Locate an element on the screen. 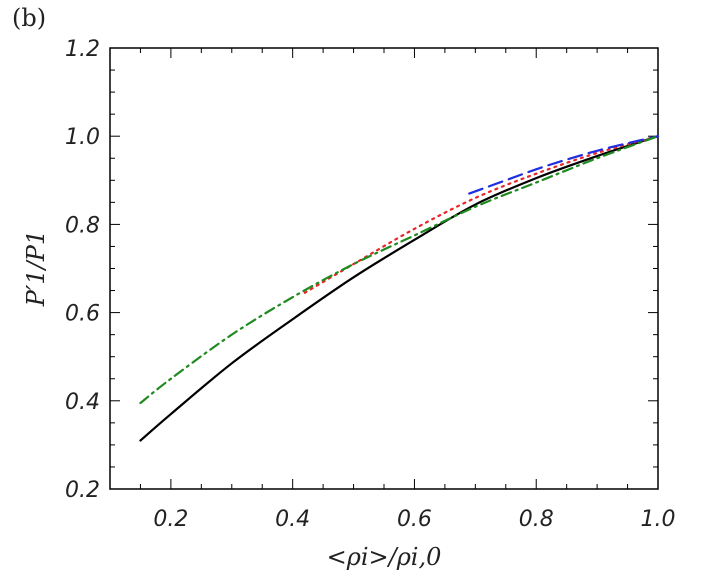 The height and width of the screenshot is (588, 706). y-tick-label: 1.0 is located at coordinates (82, 137).